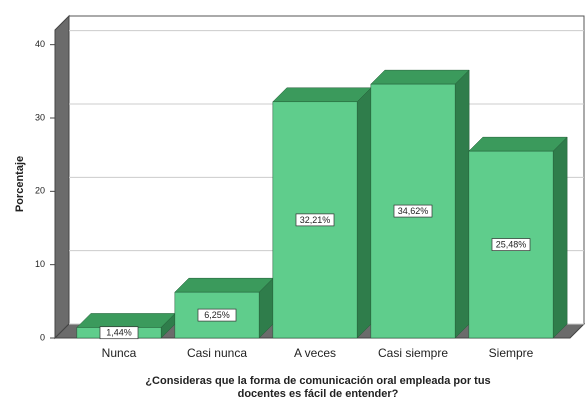 The width and height of the screenshot is (585, 403). I want to click on value-label: 25,48%, so click(511, 244).